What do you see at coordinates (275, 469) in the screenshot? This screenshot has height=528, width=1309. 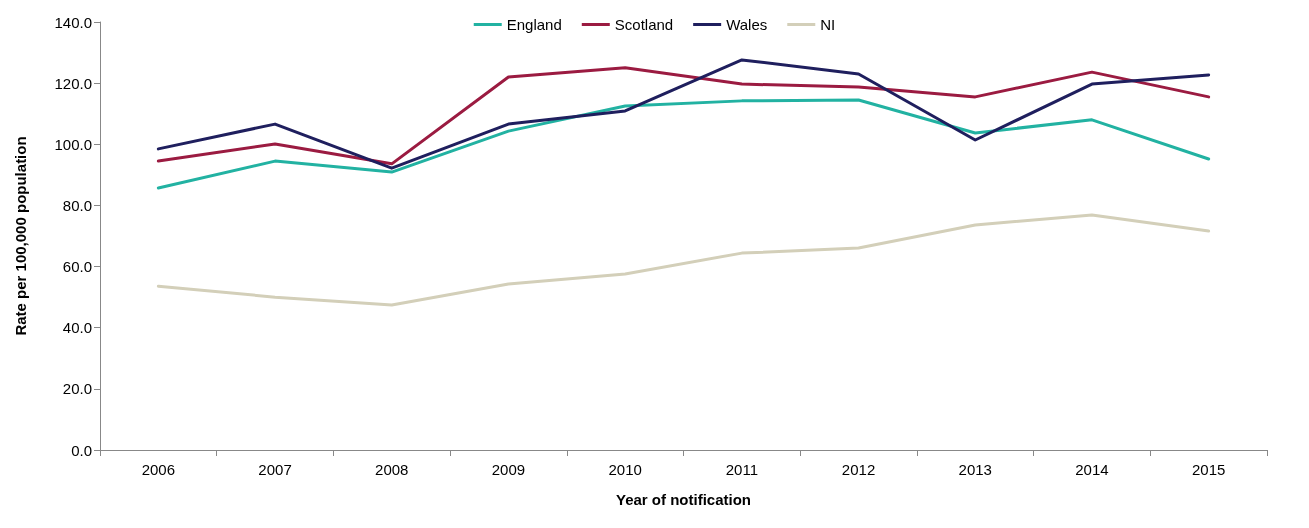 I see `x-tick-label: 2007` at bounding box center [275, 469].